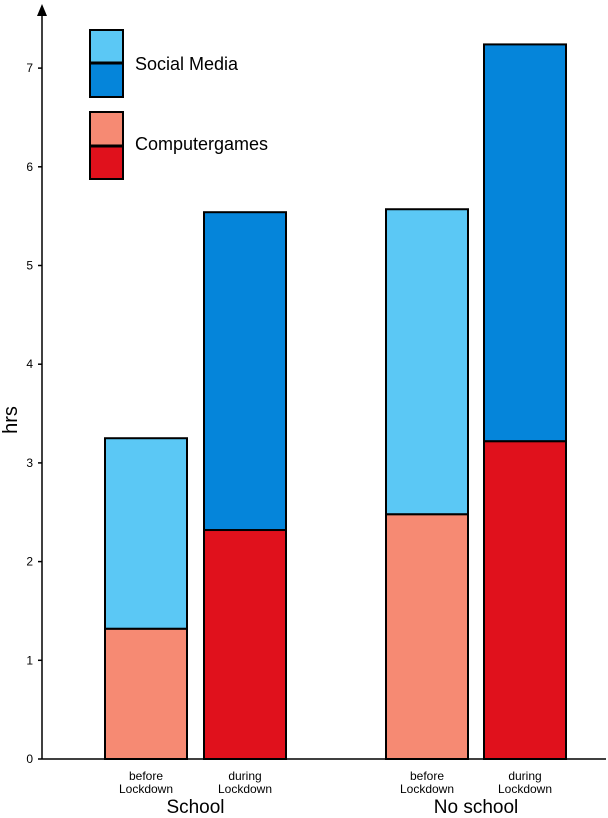  Describe the element at coordinates (29, 759) in the screenshot. I see `y-tick-label: 0` at that location.